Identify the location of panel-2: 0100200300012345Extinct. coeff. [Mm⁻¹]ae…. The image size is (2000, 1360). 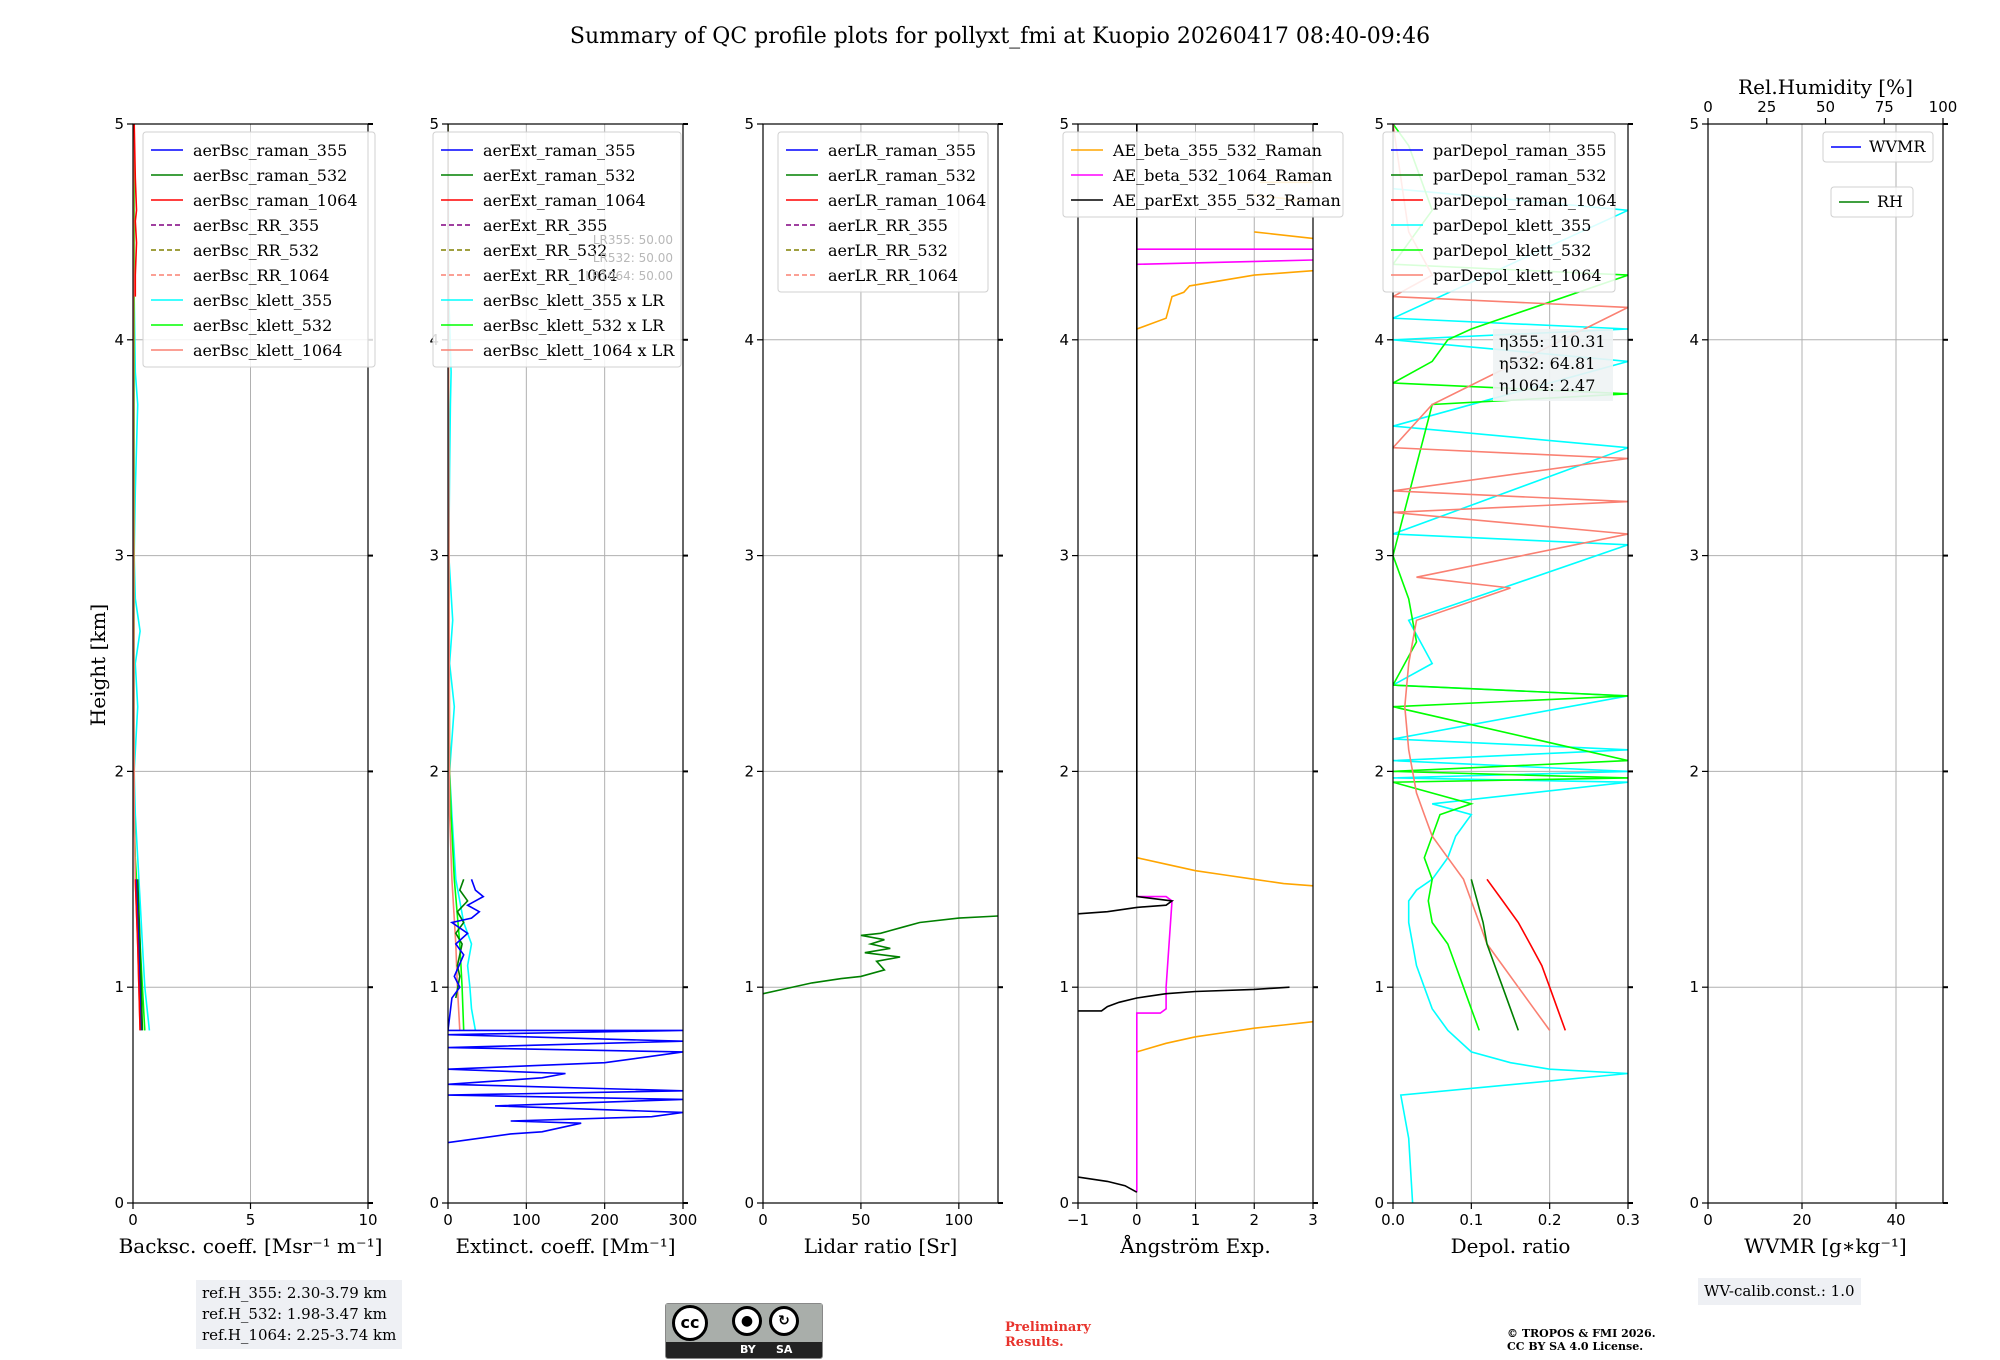
(563, 686).